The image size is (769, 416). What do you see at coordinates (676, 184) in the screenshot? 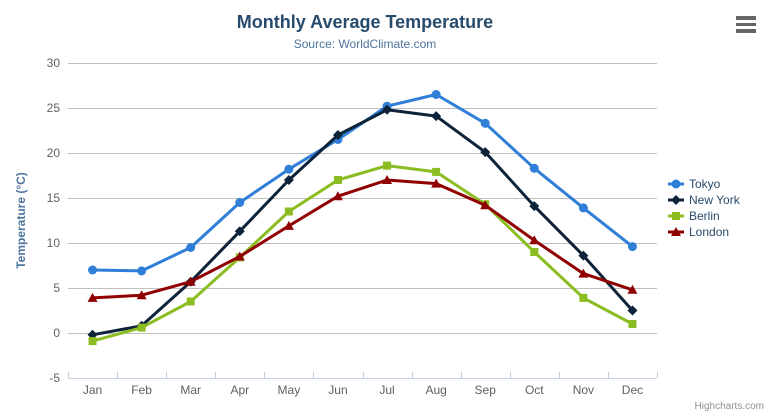
I see `circle-series-marker-icon` at bounding box center [676, 184].